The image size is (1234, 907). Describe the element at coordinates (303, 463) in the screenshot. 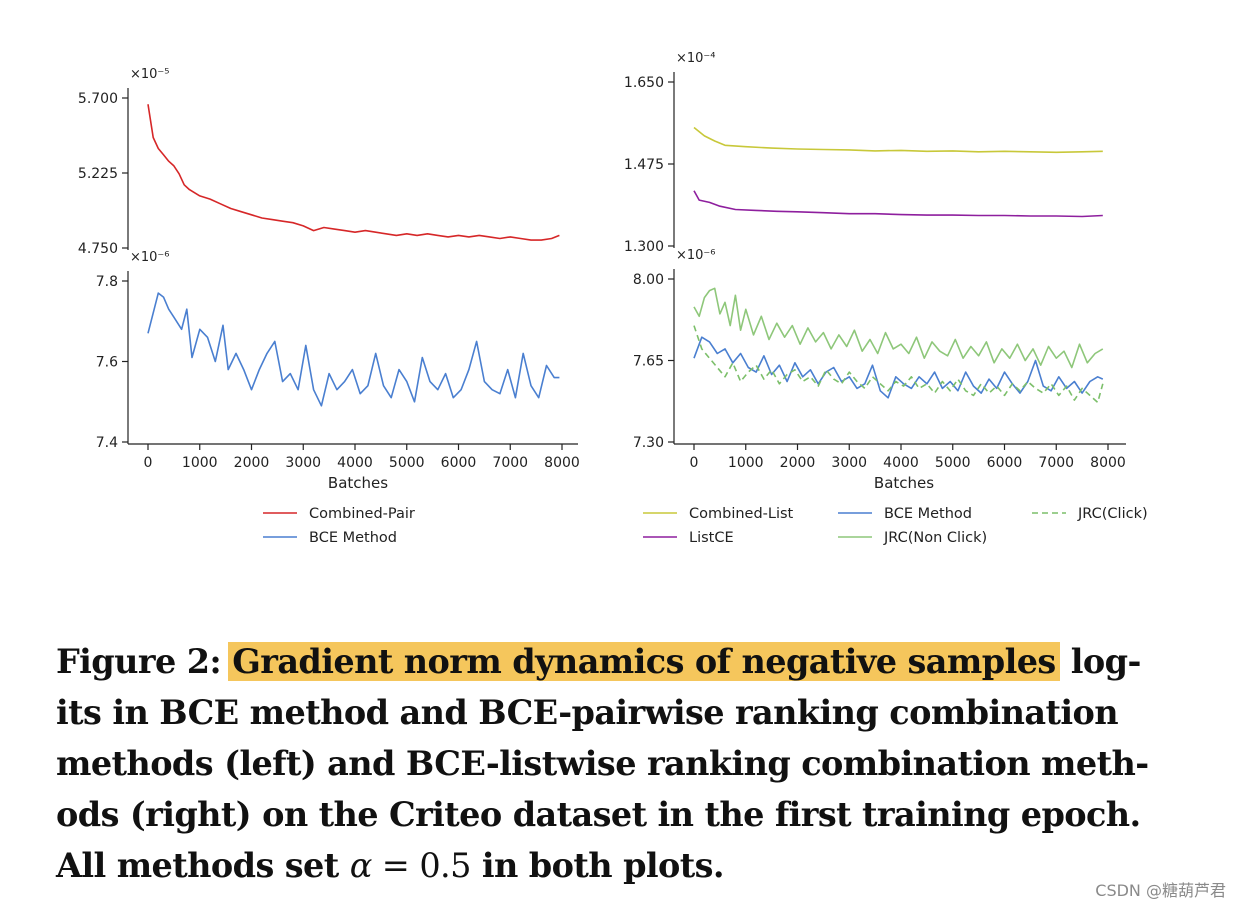

I see `left-bottom-x-tick-label: 3000` at that location.